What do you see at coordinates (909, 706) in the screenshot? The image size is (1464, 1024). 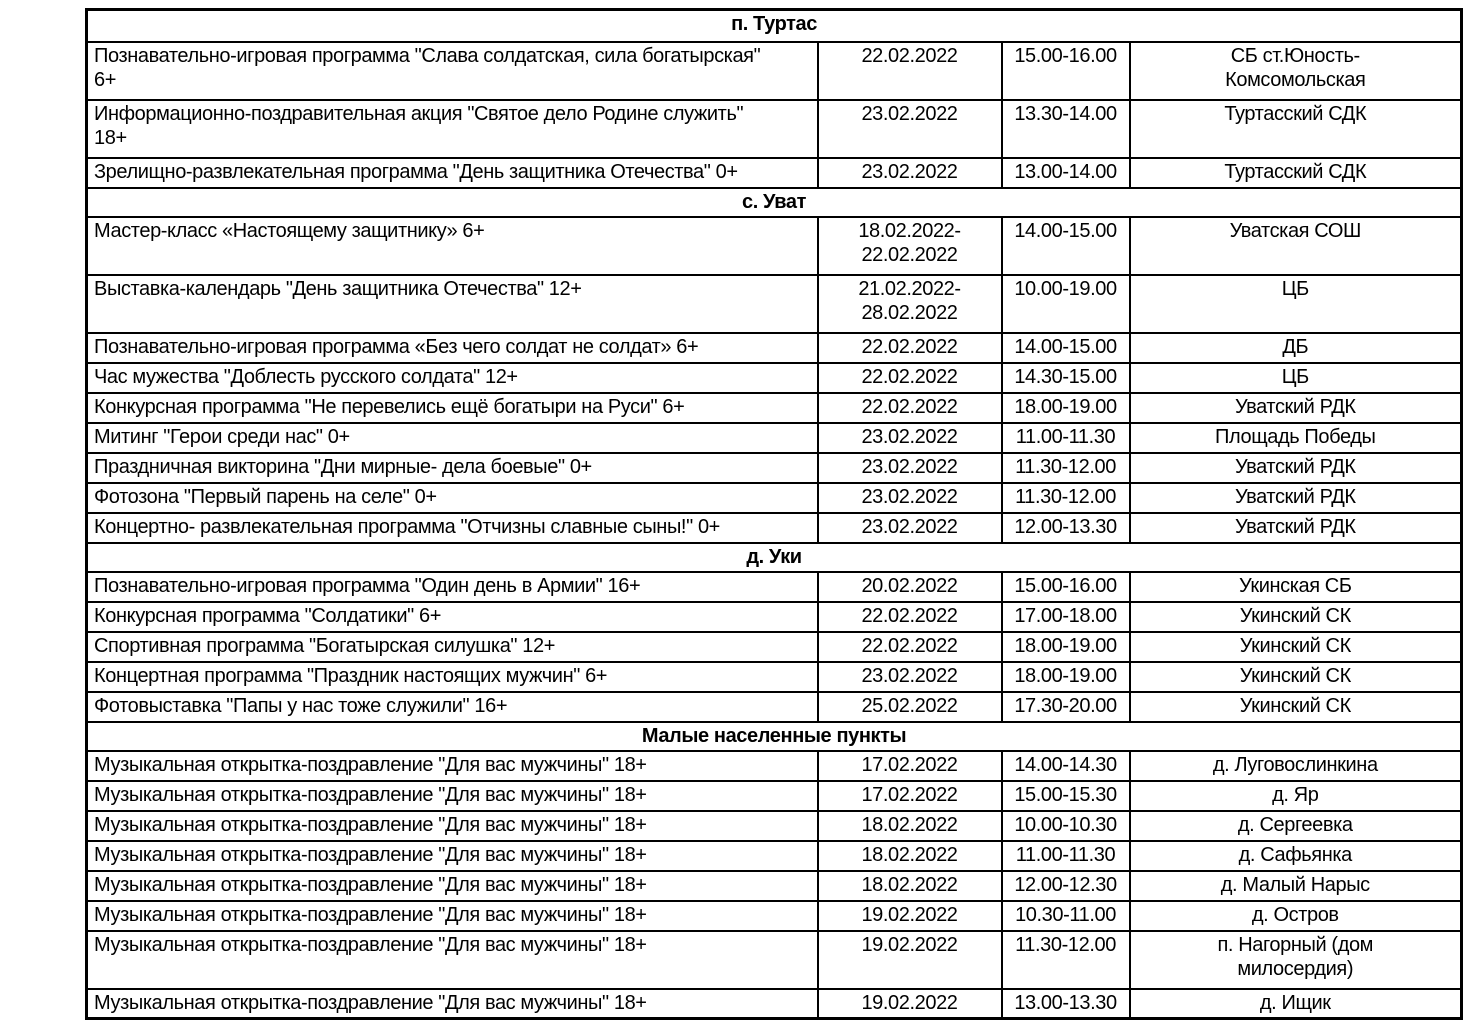 I see `date-cell: 25.02.2022` at bounding box center [909, 706].